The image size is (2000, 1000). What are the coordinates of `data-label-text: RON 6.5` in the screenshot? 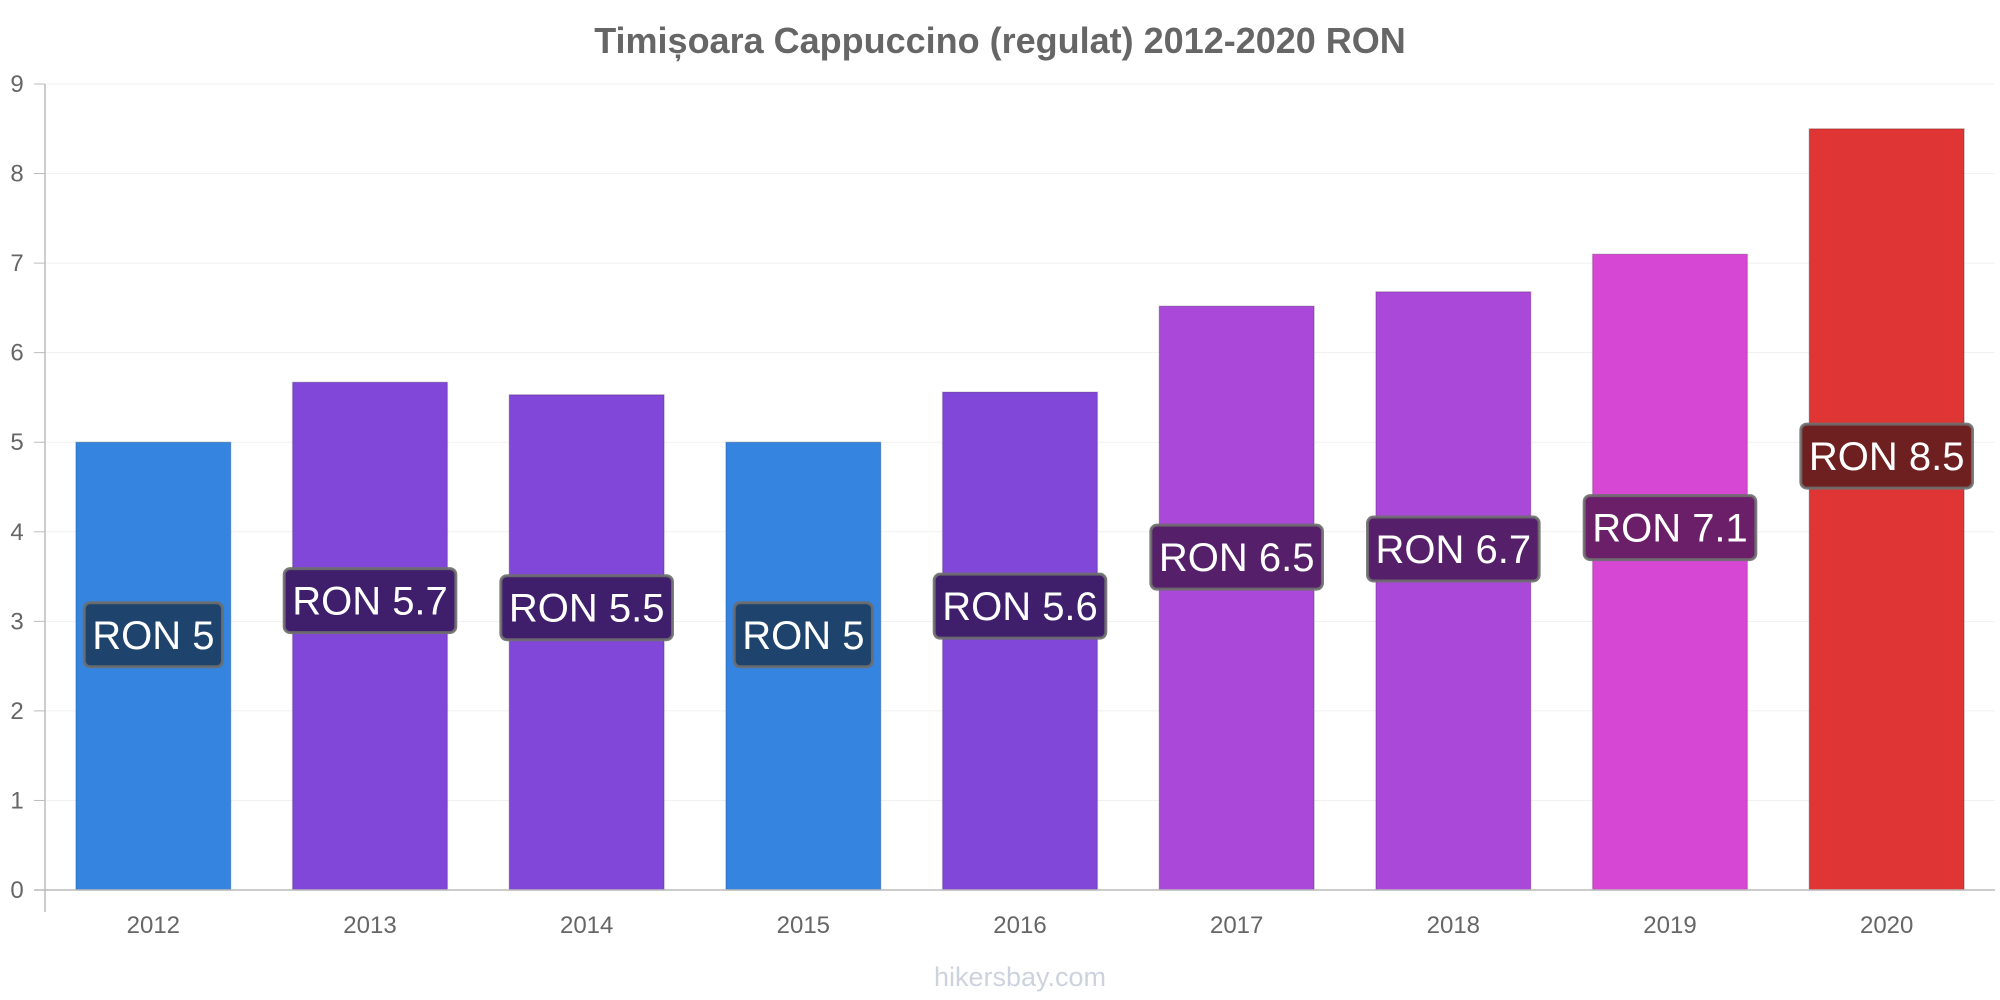 It's located at (1237, 558).